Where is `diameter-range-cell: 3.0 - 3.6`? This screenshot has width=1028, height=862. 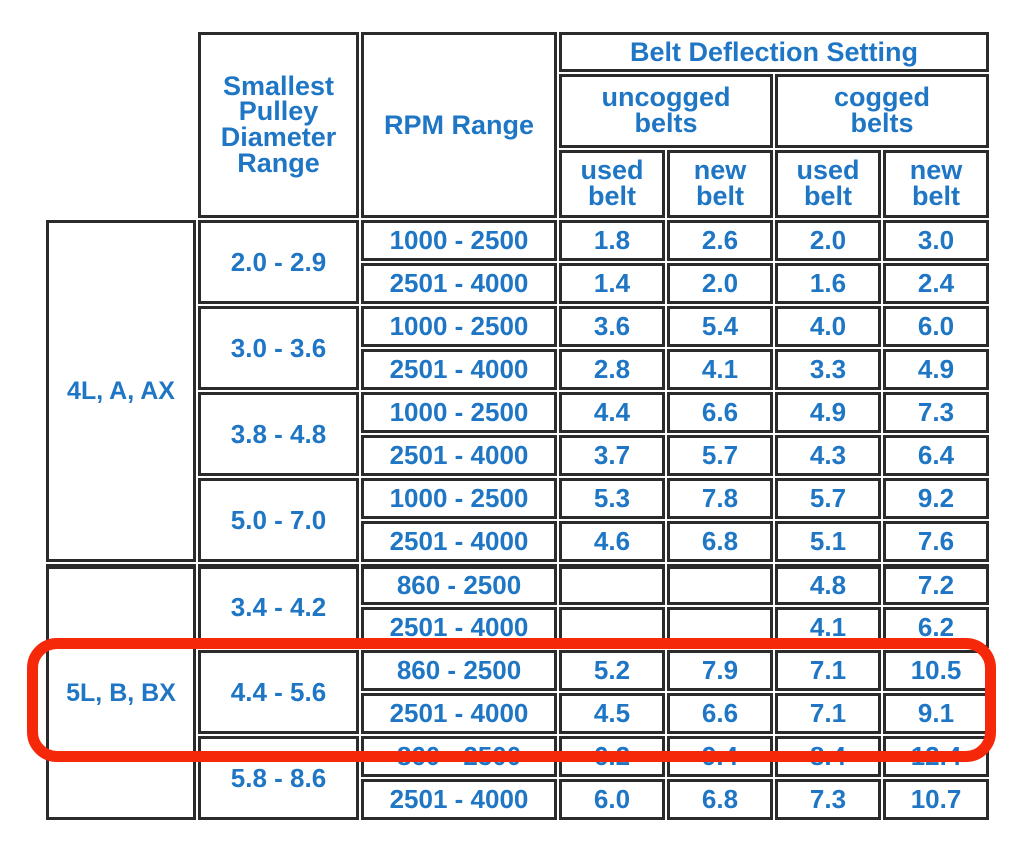 diameter-range-cell: 3.0 - 3.6 is located at coordinates (278, 348).